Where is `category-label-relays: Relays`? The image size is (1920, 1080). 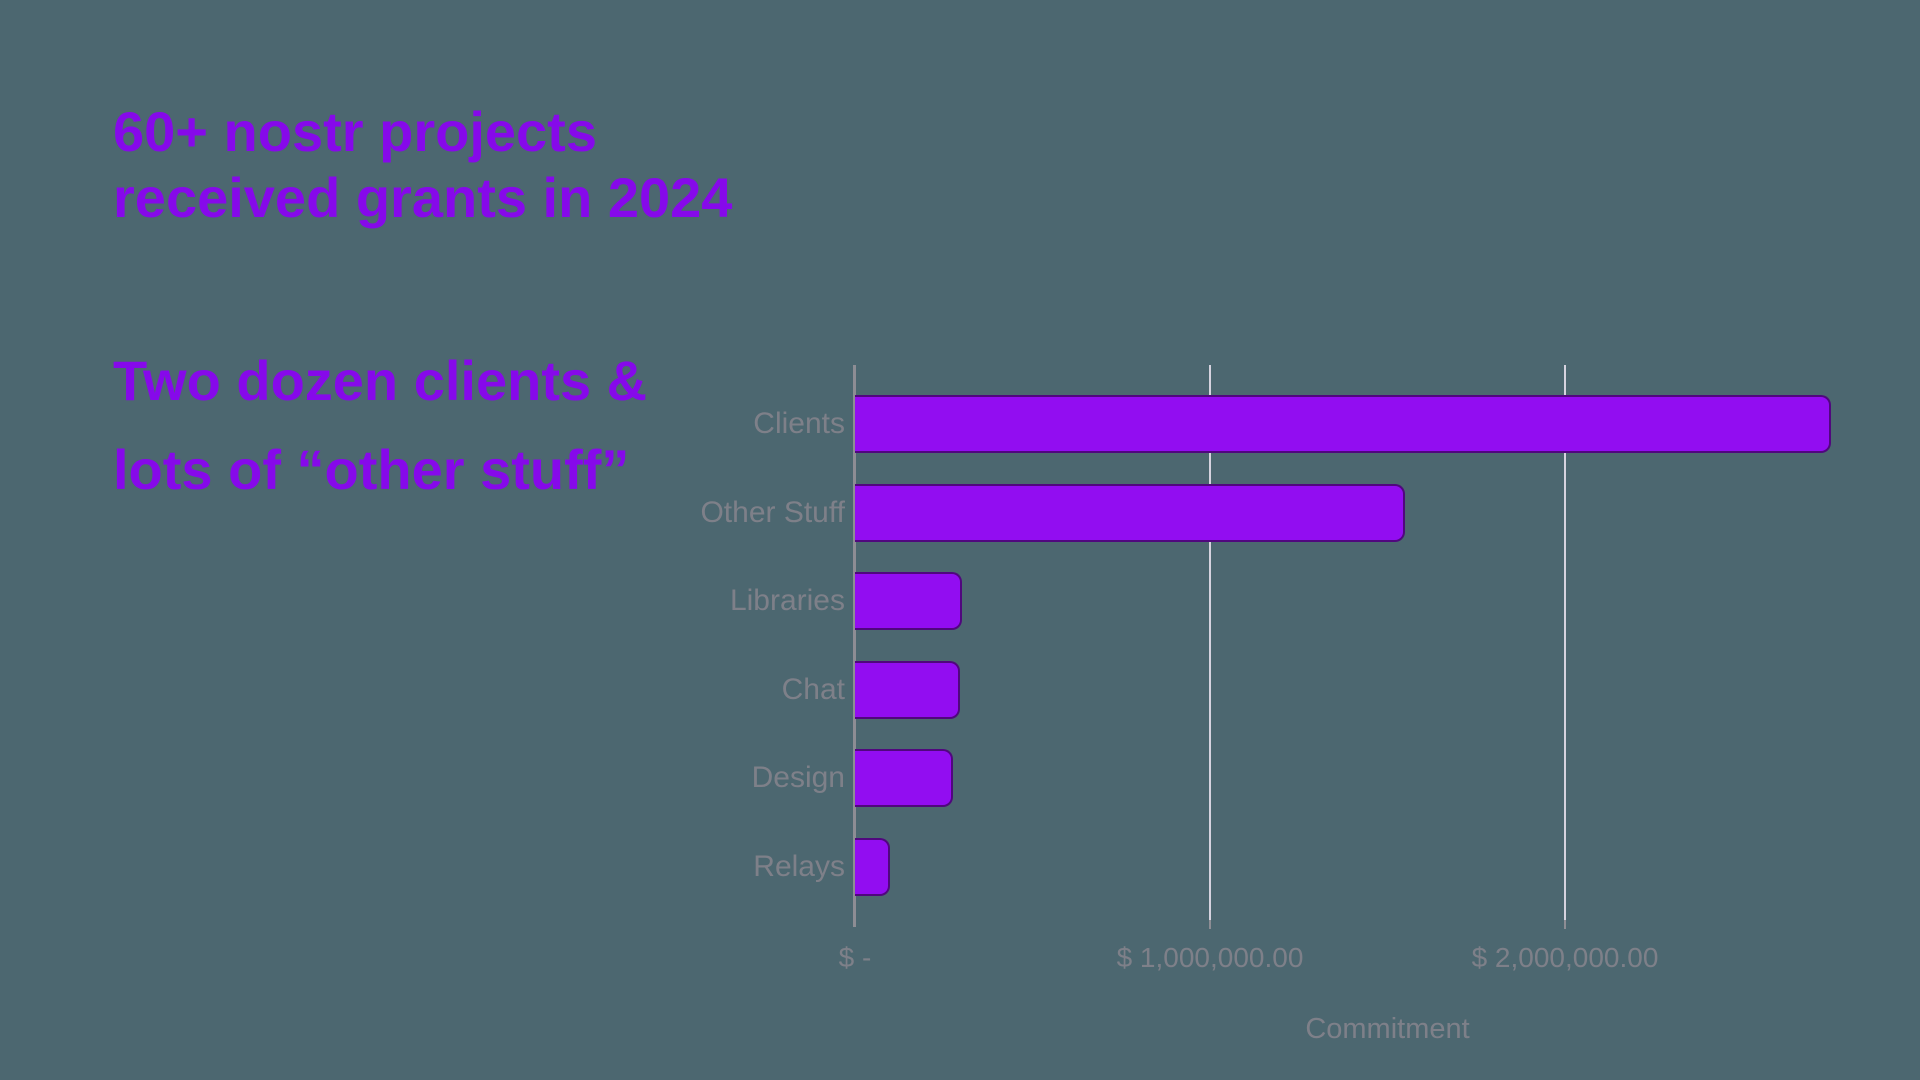 category-label-relays: Relays is located at coordinates (799, 866).